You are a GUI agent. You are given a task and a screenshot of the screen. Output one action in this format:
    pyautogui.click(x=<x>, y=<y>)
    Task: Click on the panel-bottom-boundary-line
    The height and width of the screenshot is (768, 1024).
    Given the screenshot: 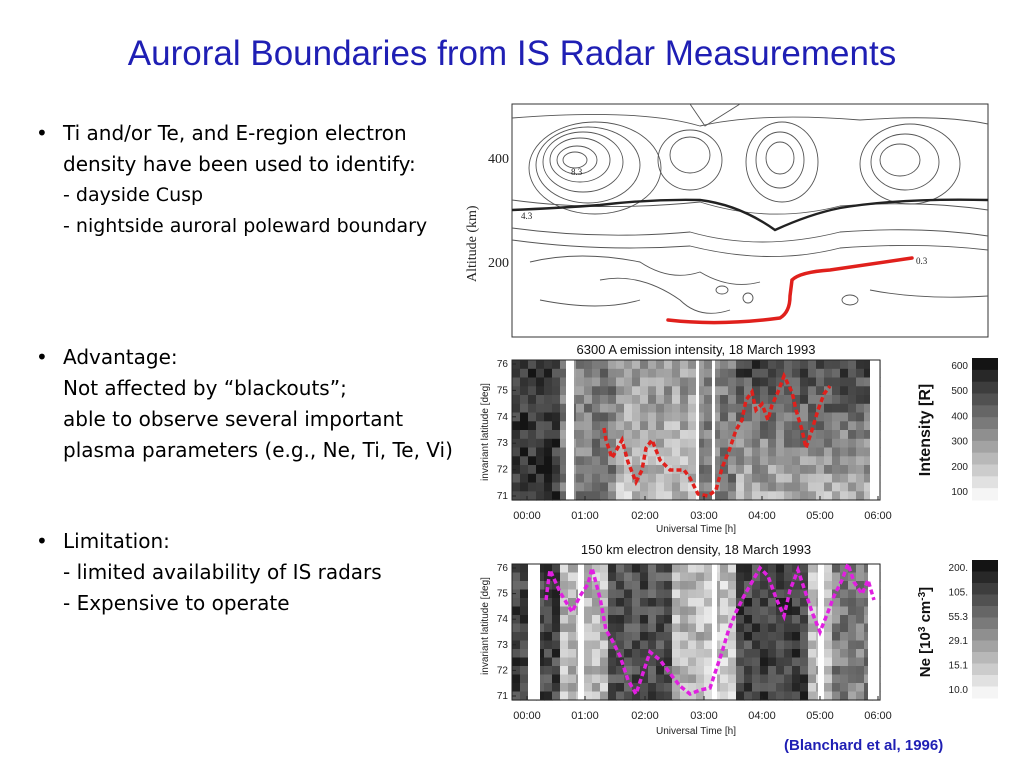 What is the action you would take?
    pyautogui.click(x=710, y=628)
    